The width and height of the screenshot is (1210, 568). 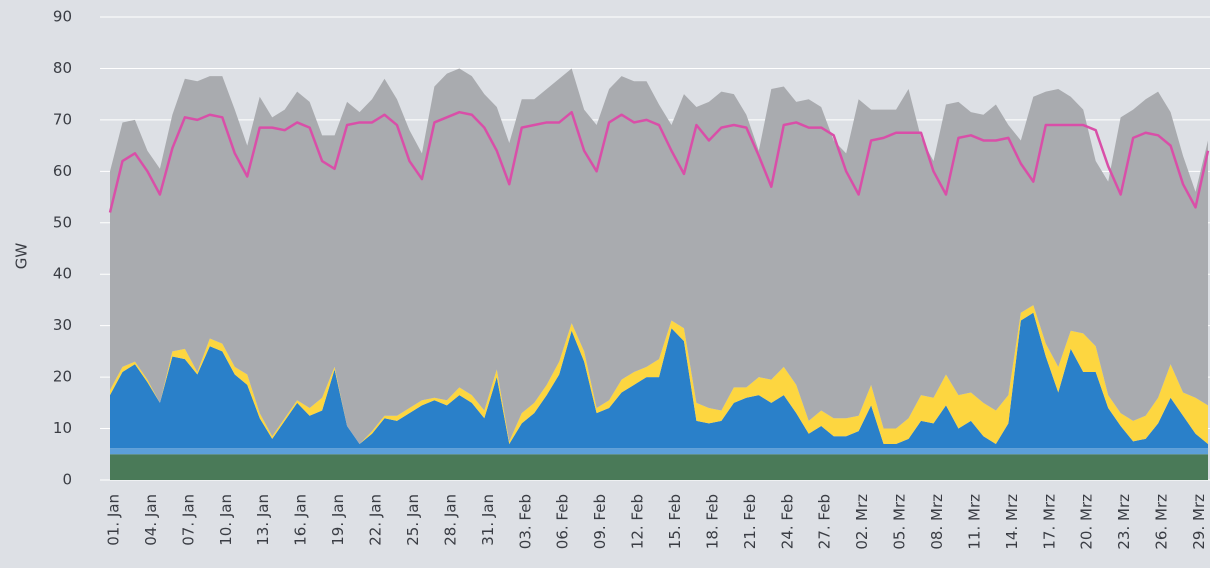 I want to click on y-tick-label: 70, so click(x=62, y=119).